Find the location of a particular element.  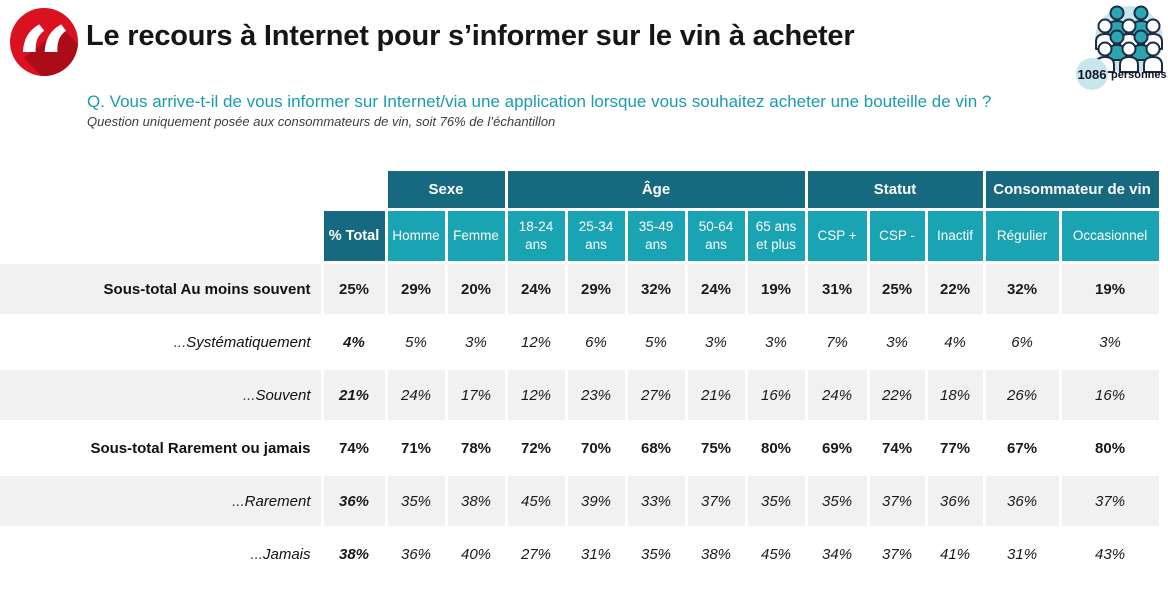

value-total: 38% is located at coordinates (354, 554).